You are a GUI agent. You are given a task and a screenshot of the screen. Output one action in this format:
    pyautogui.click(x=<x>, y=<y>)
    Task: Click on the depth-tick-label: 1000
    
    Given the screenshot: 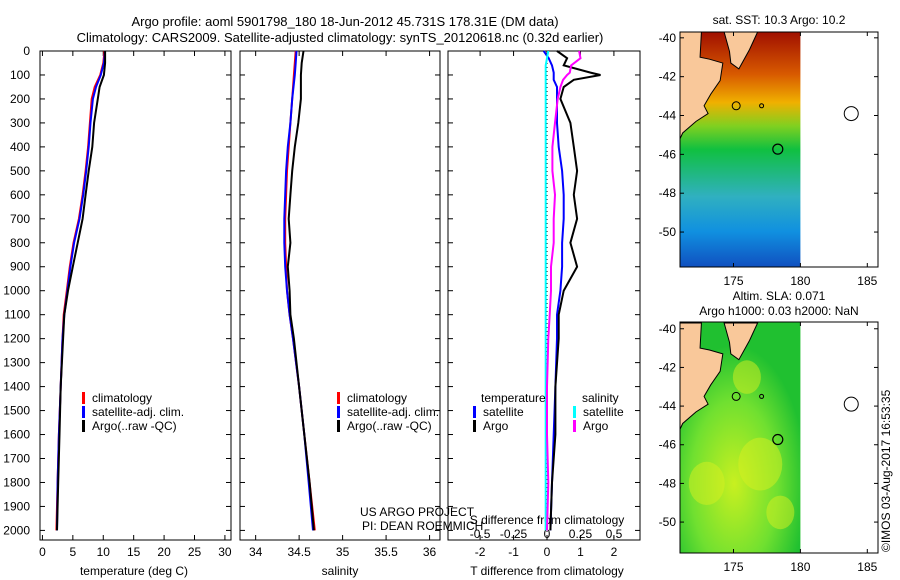 What is the action you would take?
    pyautogui.click(x=16, y=291)
    